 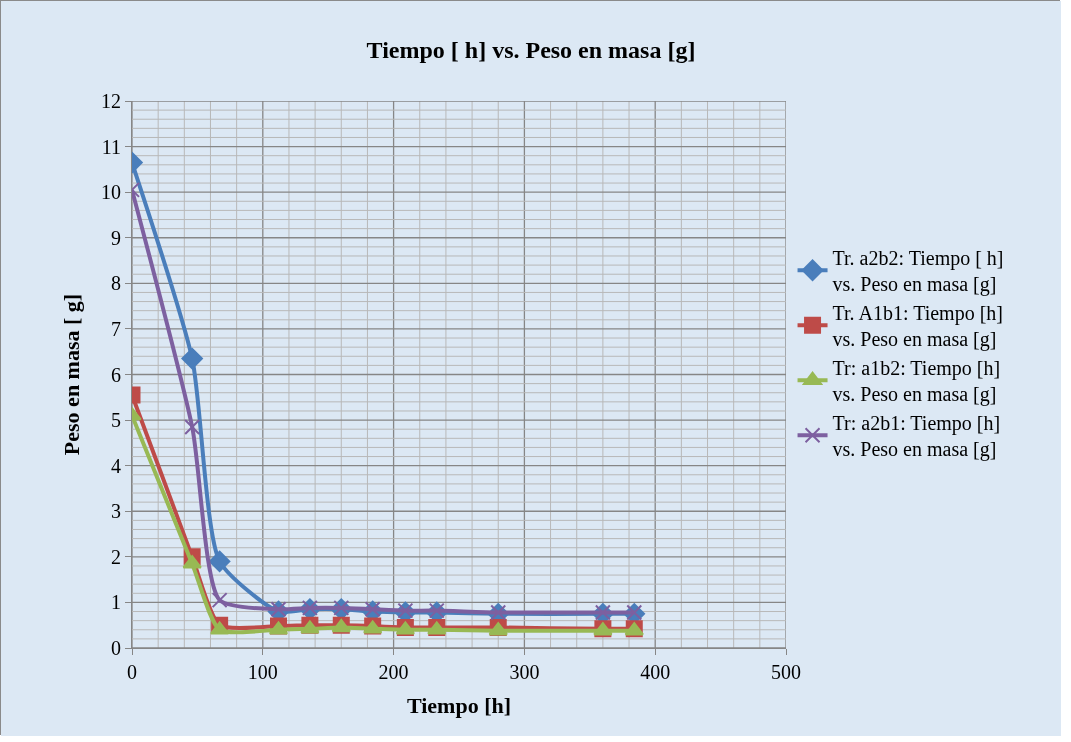 What do you see at coordinates (116, 602) in the screenshot?
I see `y-tick-label: 1` at bounding box center [116, 602].